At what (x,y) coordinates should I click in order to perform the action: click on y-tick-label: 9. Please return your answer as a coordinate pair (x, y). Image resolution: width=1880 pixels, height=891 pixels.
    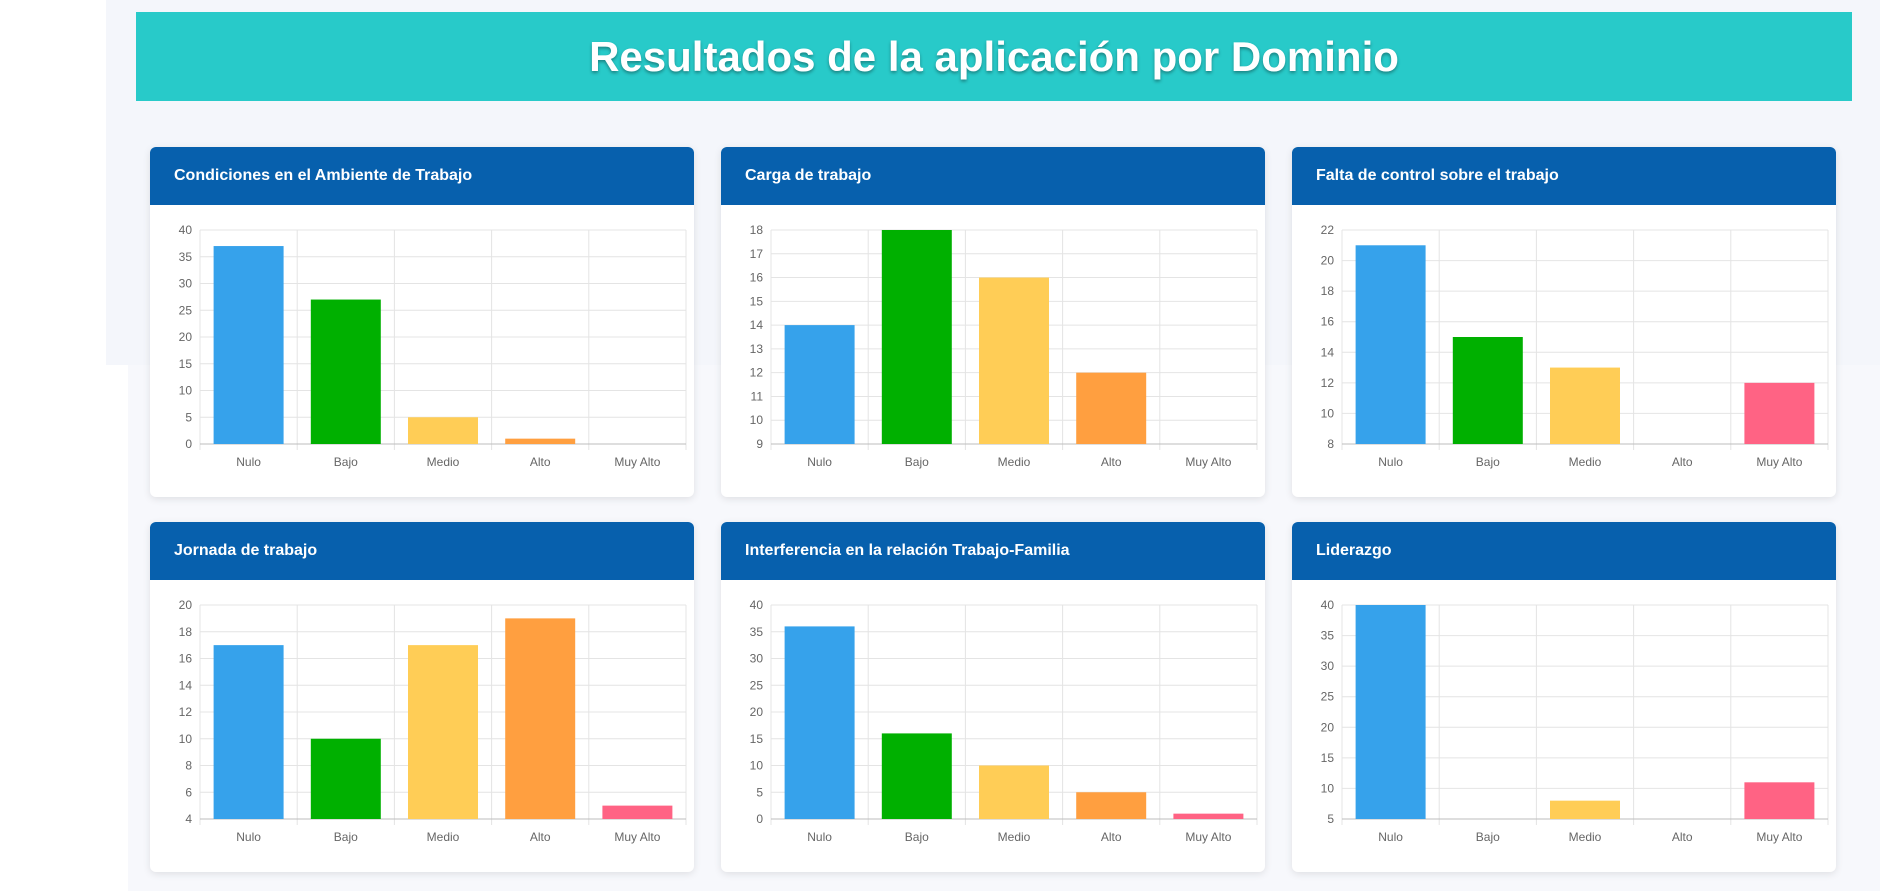
    Looking at the image, I should click on (759, 444).